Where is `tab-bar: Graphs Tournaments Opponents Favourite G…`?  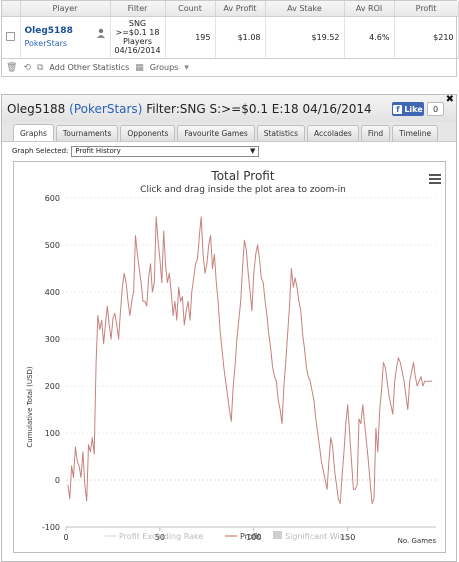 tab-bar: Graphs Tournaments Opponents Favourite G… is located at coordinates (229, 132).